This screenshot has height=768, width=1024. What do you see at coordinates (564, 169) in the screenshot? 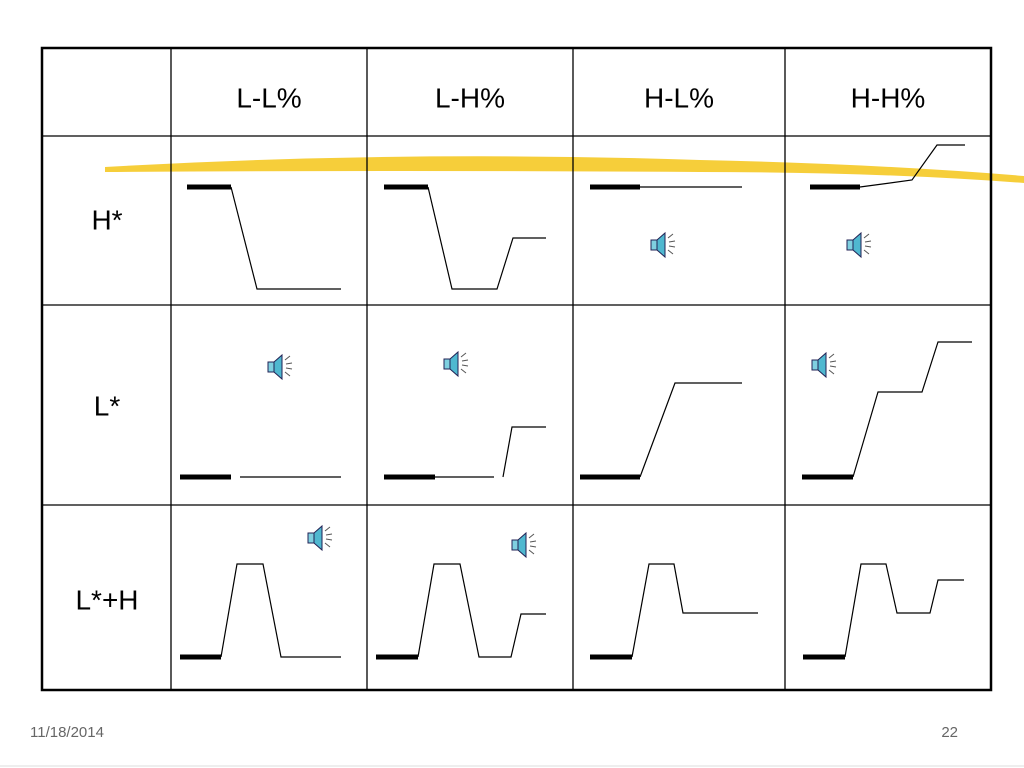
I see `highlight` at bounding box center [564, 169].